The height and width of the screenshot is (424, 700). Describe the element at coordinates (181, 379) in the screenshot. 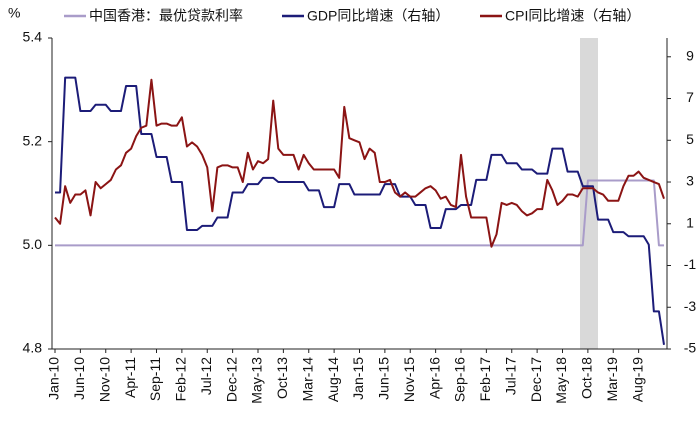

I see `x-tick-label: Feb-12` at that location.